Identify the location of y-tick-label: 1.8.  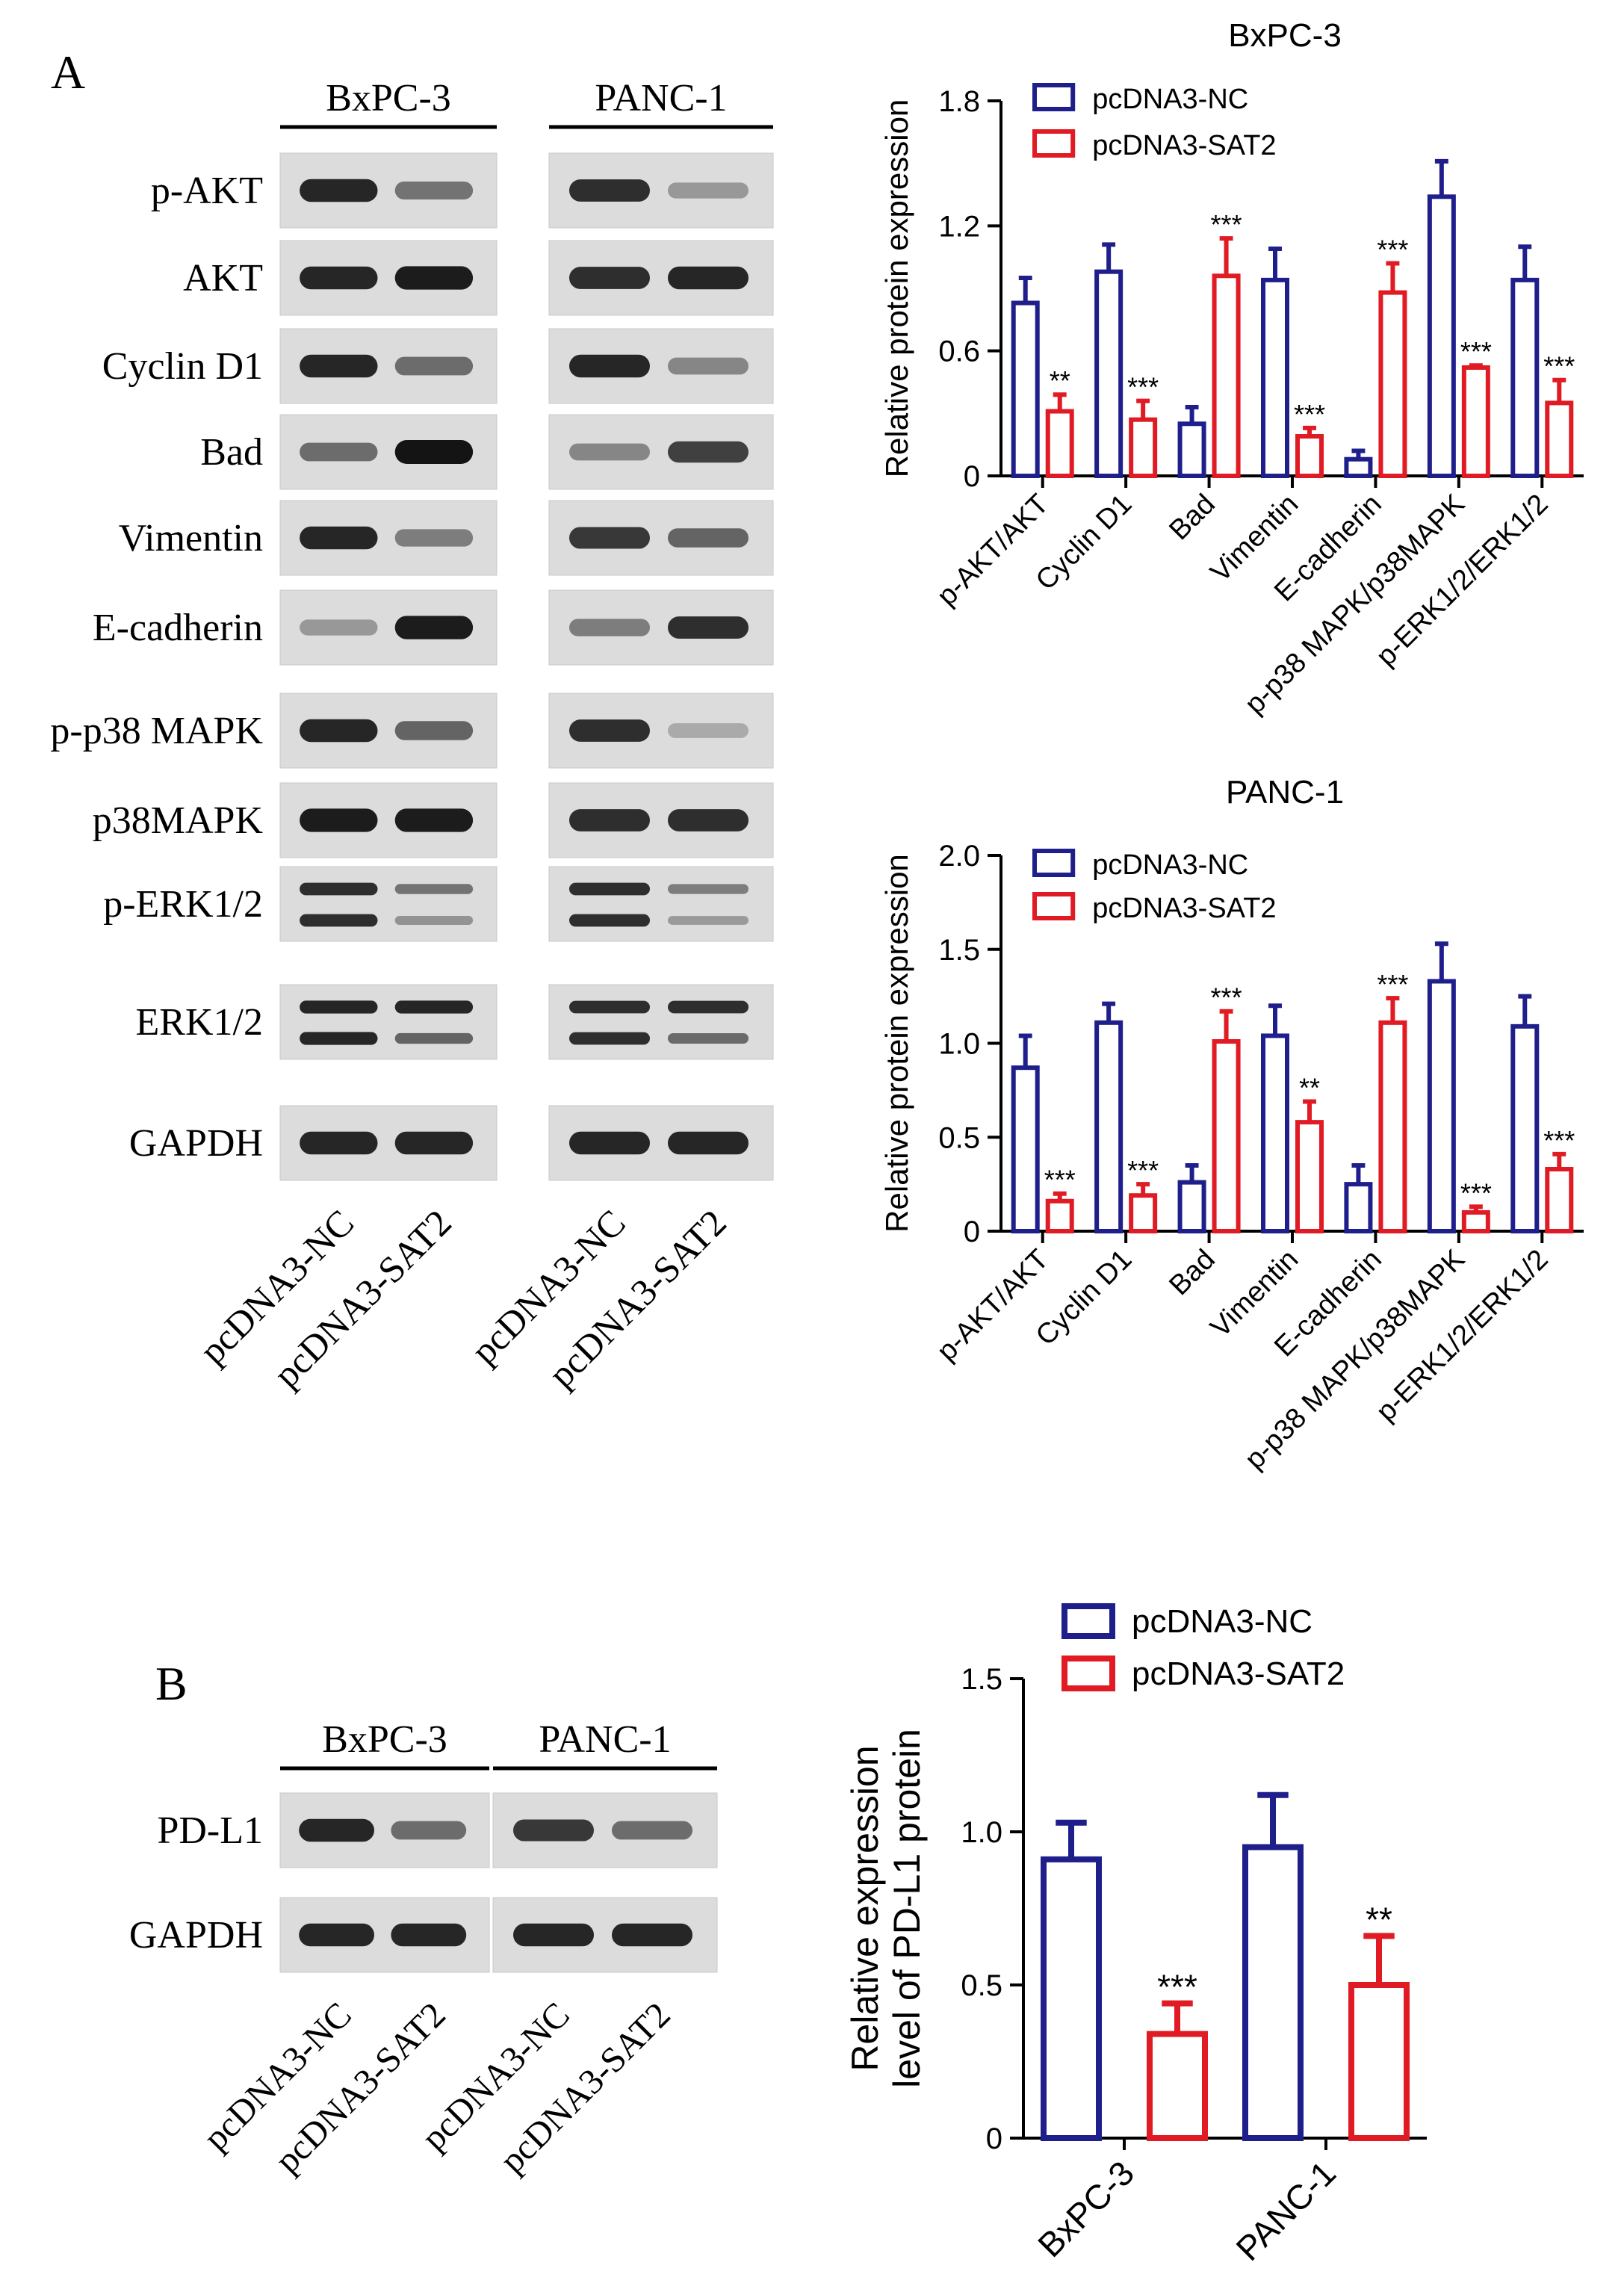
(959, 101).